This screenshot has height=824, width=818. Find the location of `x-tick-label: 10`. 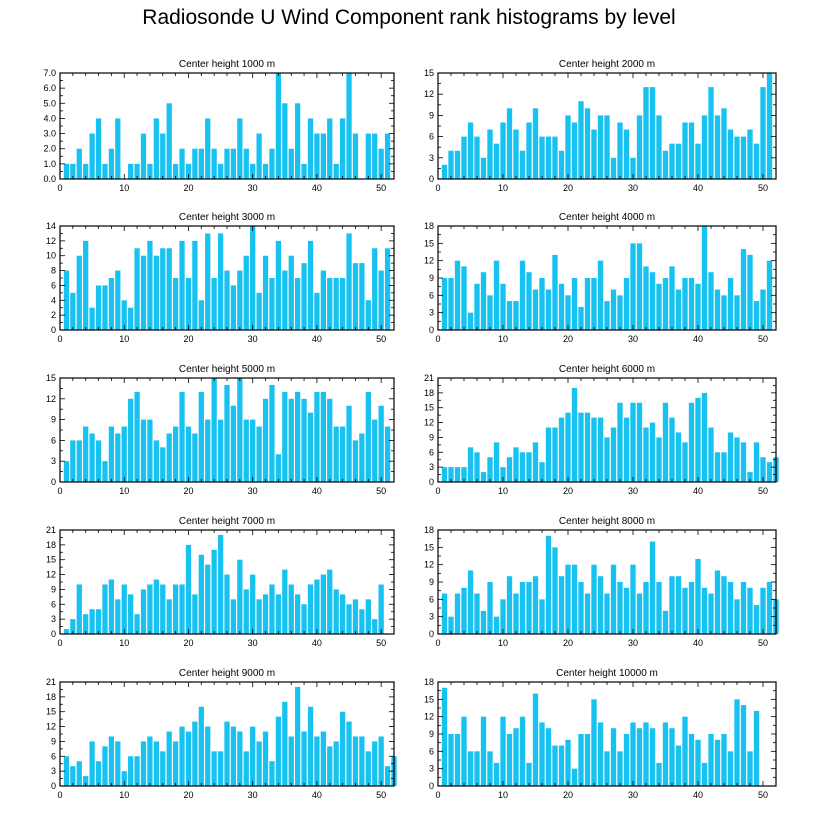

x-tick-label: 10 is located at coordinates (503, 795).